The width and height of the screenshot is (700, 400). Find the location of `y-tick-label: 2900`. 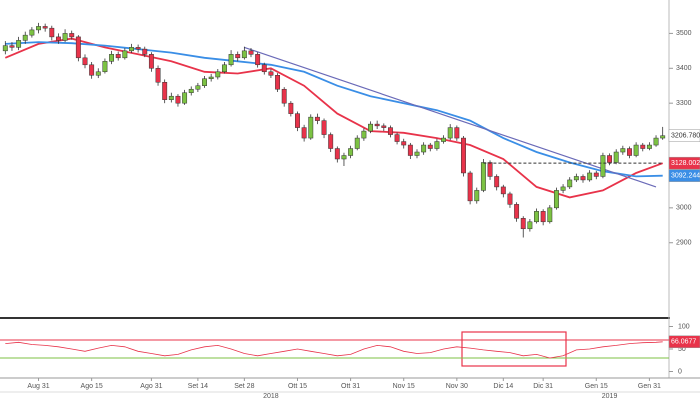

y-tick-label: 2900 is located at coordinates (684, 243).